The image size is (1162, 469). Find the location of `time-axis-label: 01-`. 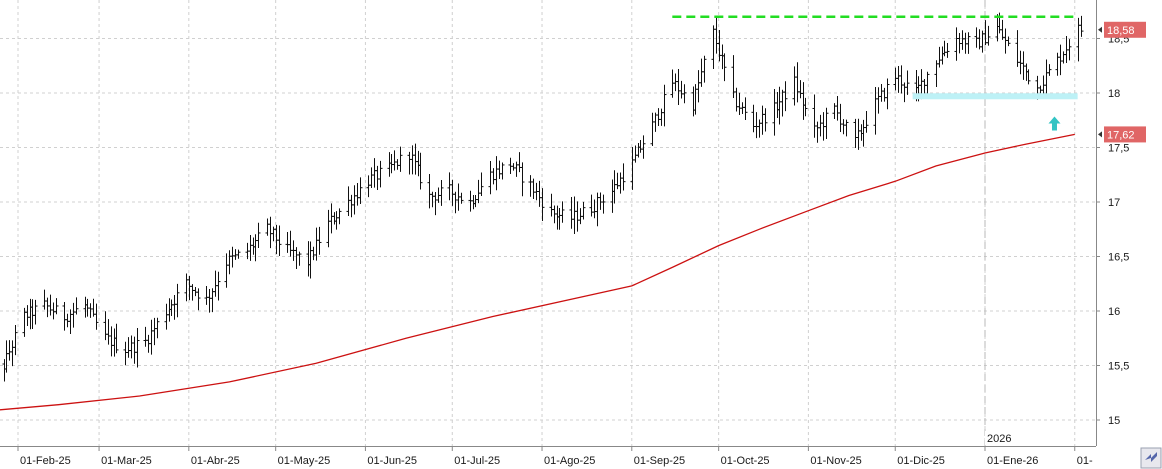

time-axis-label: 01- is located at coordinates (1085, 461).